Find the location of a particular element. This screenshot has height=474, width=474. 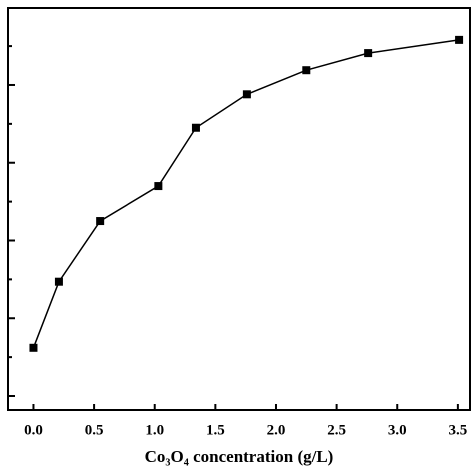

x-tick-label: 3.0 is located at coordinates (397, 430).